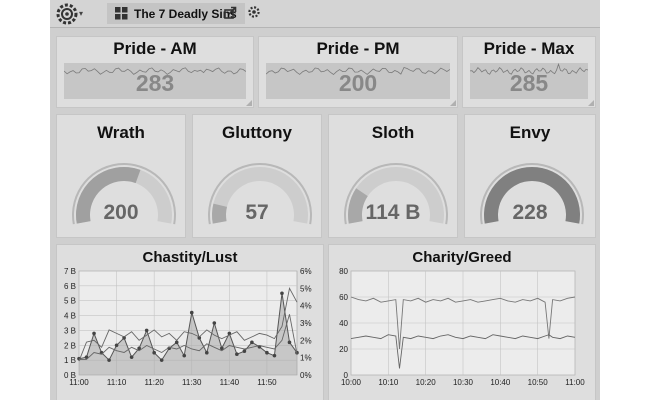 The image size is (650, 400). Describe the element at coordinates (351, 382) in the screenshot. I see `x-tick-label: 10:00` at that location.